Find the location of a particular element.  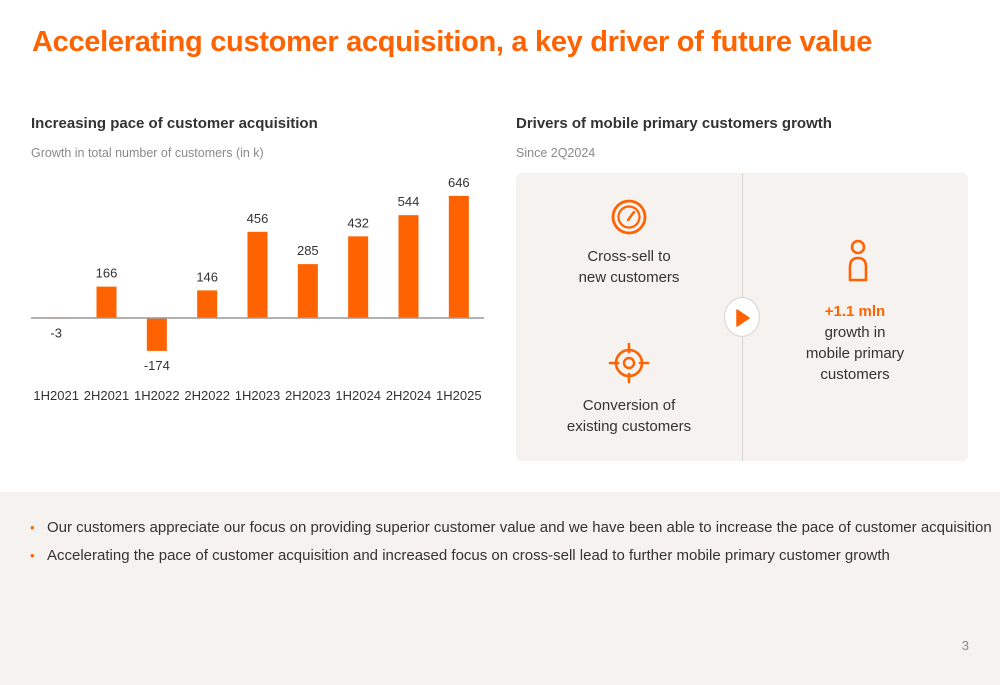

bar-1H2024 is located at coordinates (358, 277).